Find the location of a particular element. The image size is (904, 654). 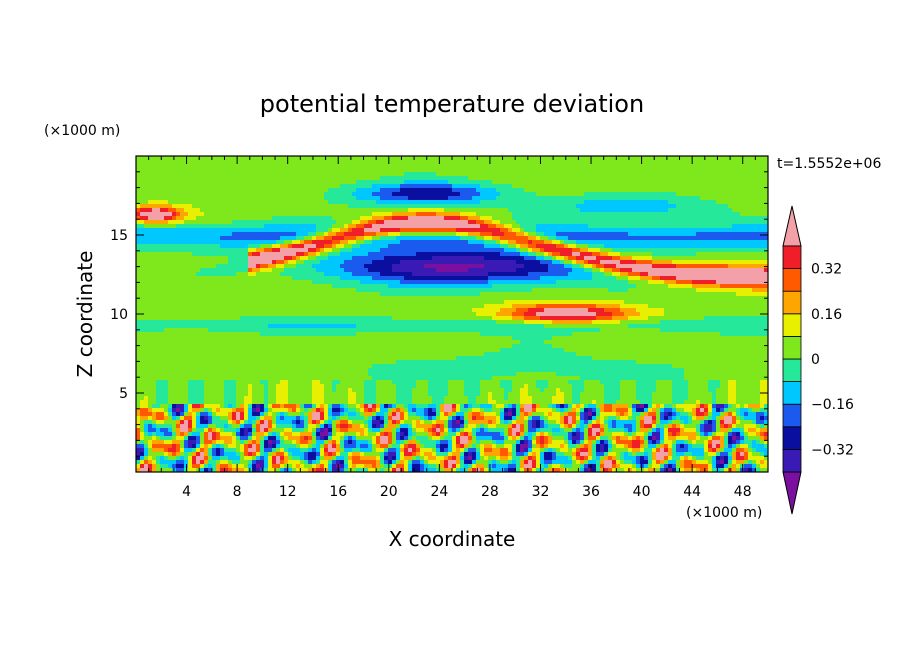

colorbar-tick-label: 0.32 is located at coordinates (826, 270).